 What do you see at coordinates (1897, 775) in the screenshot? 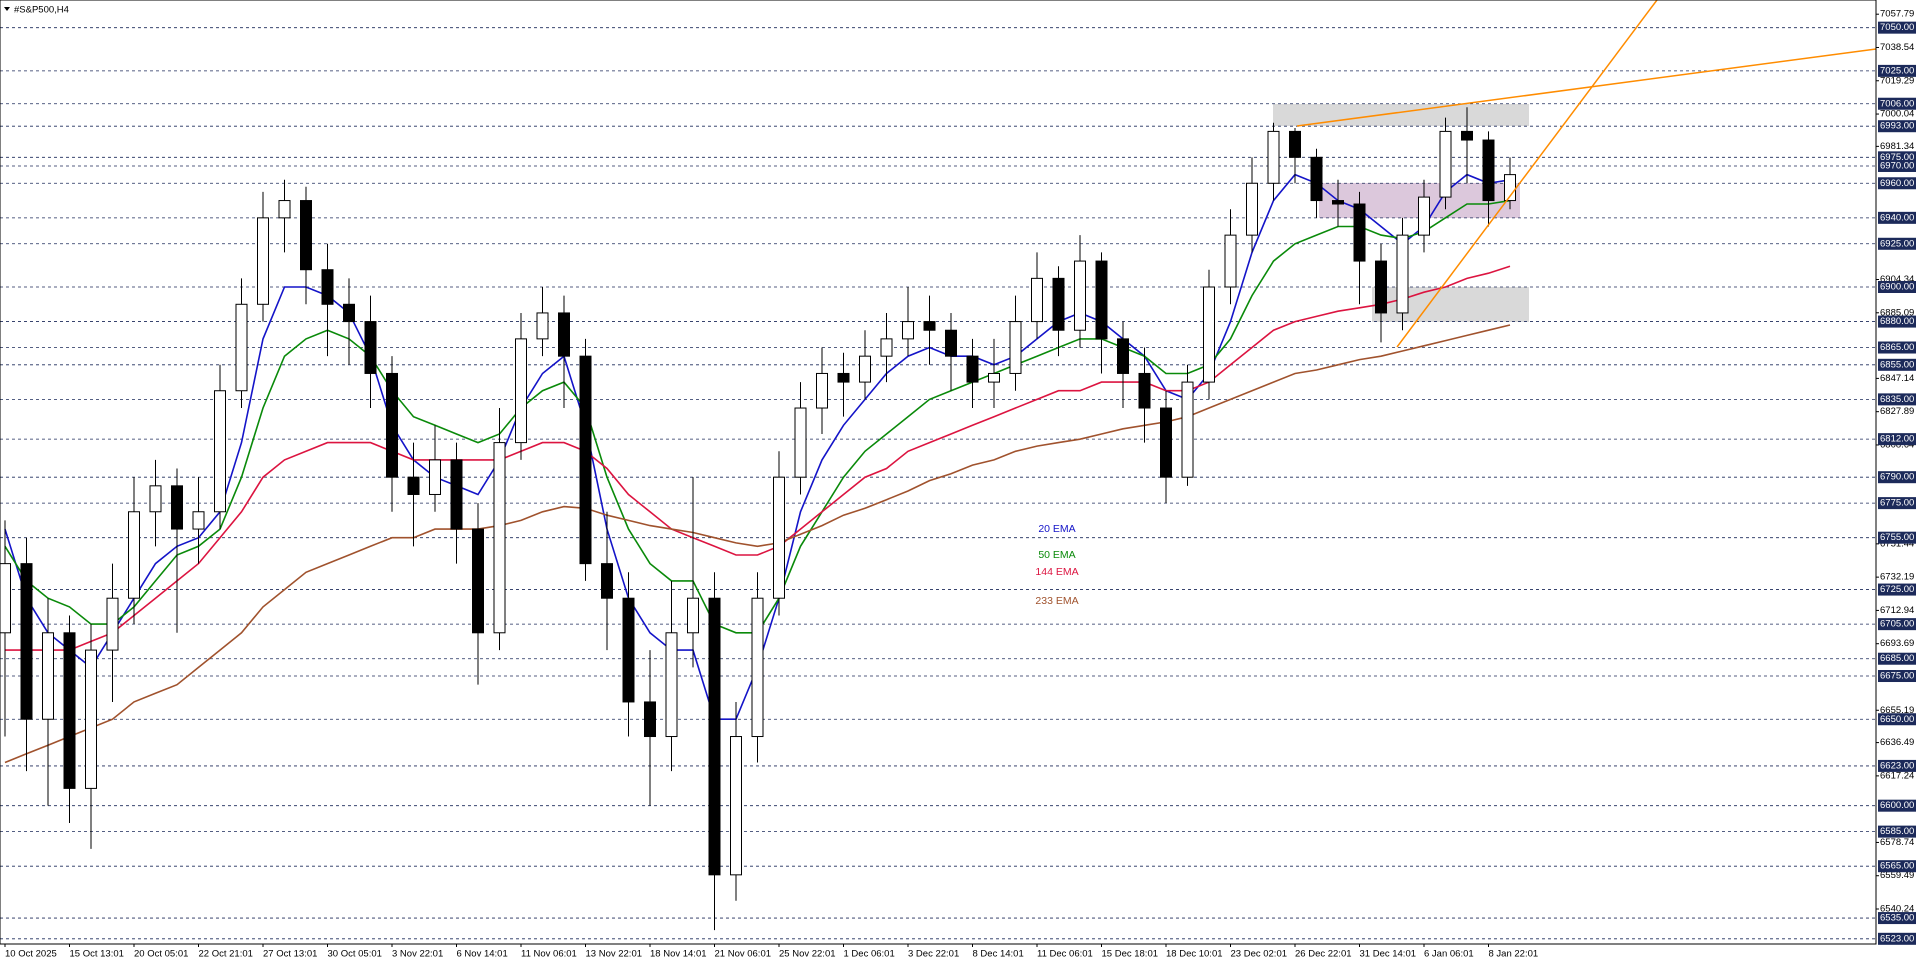
I see `y-tick-label: 6617.24` at bounding box center [1897, 775].